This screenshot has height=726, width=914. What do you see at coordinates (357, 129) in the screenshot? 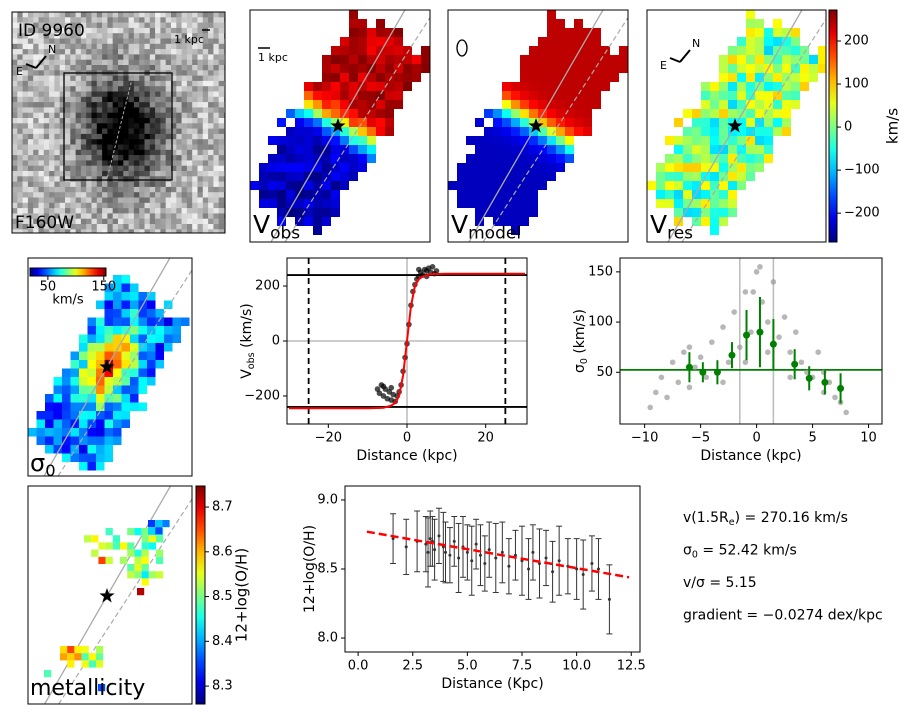
I see `minor-axis` at bounding box center [357, 129].